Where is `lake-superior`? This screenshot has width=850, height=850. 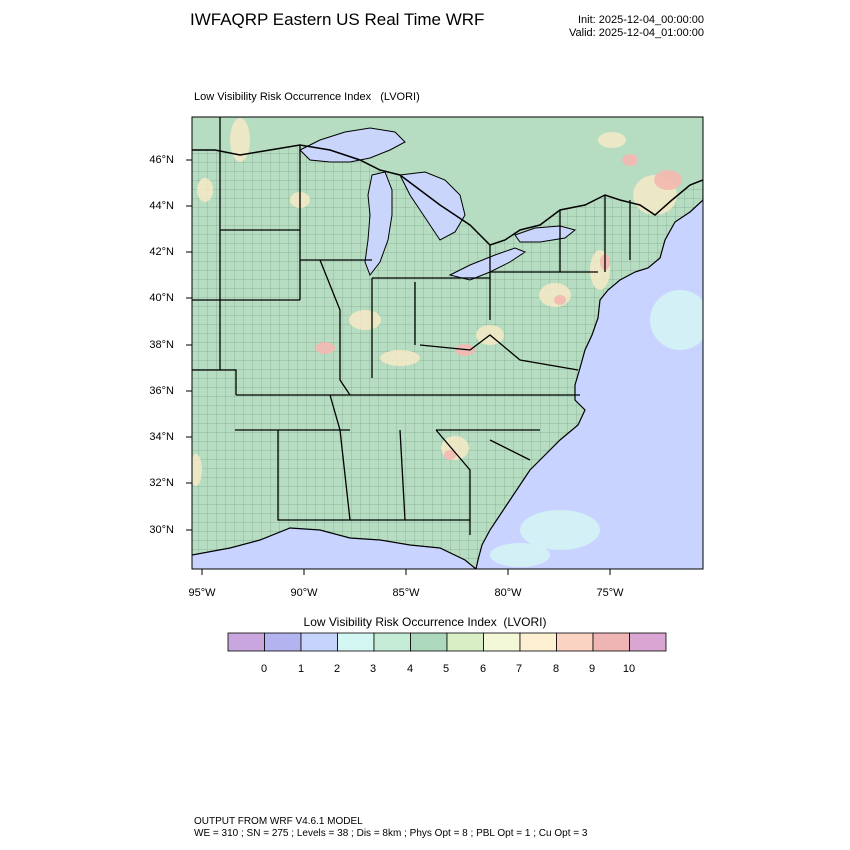 lake-superior is located at coordinates (352, 145).